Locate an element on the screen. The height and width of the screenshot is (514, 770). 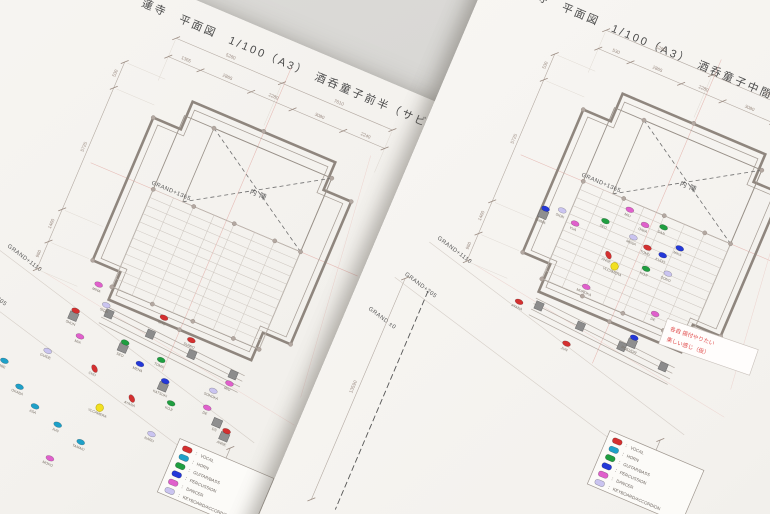
svg-text: ROKUDAI is located at coordinates (629, 350).